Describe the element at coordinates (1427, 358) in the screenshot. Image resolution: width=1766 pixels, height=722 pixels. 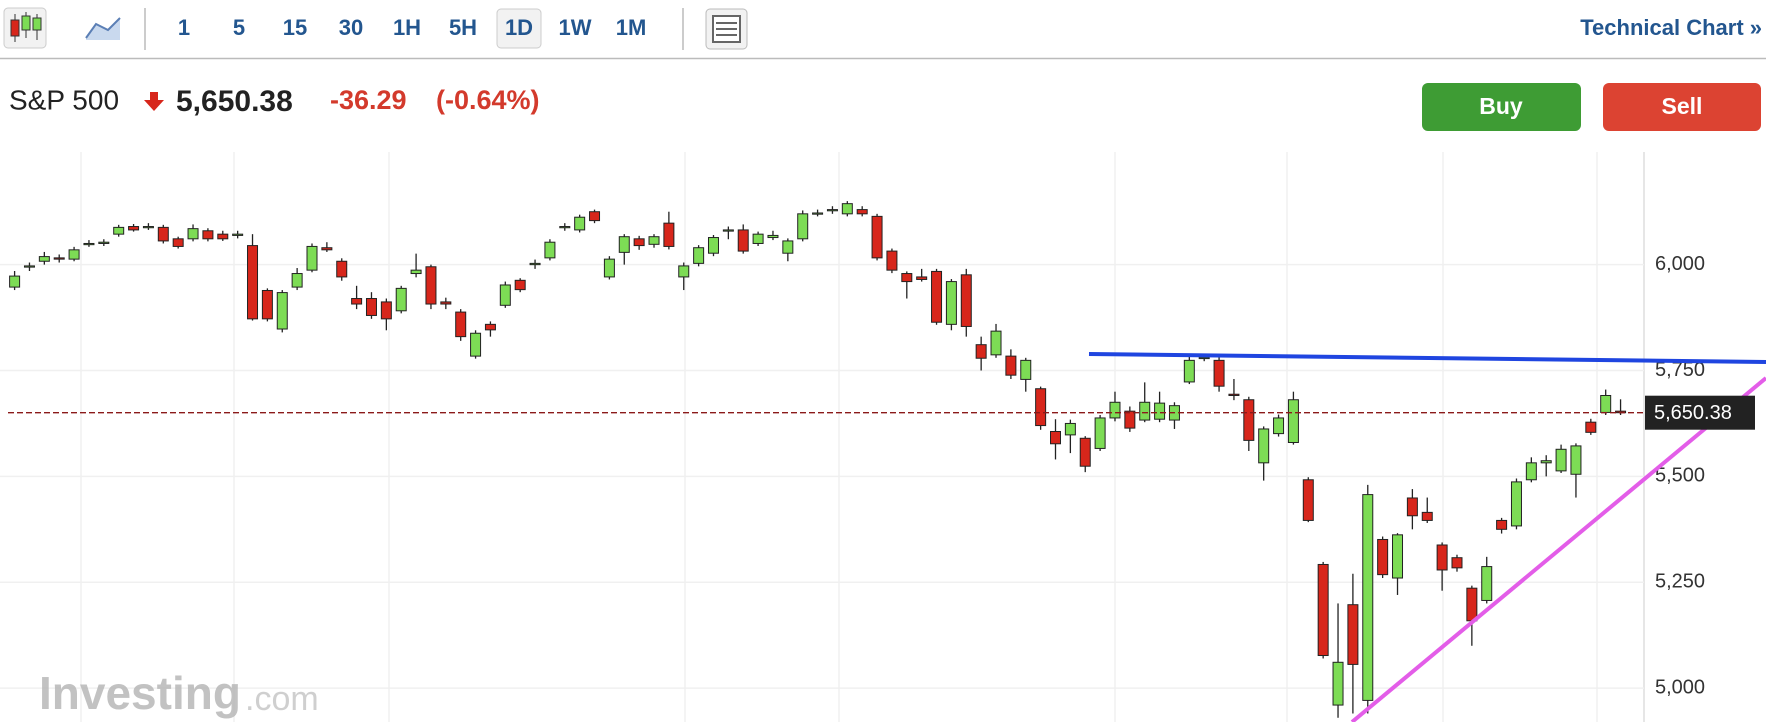
I see `resistance-line` at that location.